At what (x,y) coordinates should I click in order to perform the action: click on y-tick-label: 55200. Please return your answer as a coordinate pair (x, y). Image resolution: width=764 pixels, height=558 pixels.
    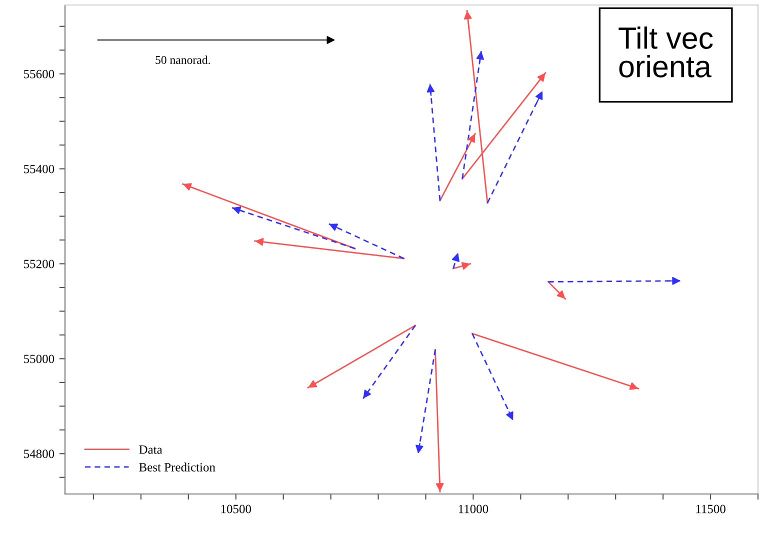
    Looking at the image, I should click on (39, 264).